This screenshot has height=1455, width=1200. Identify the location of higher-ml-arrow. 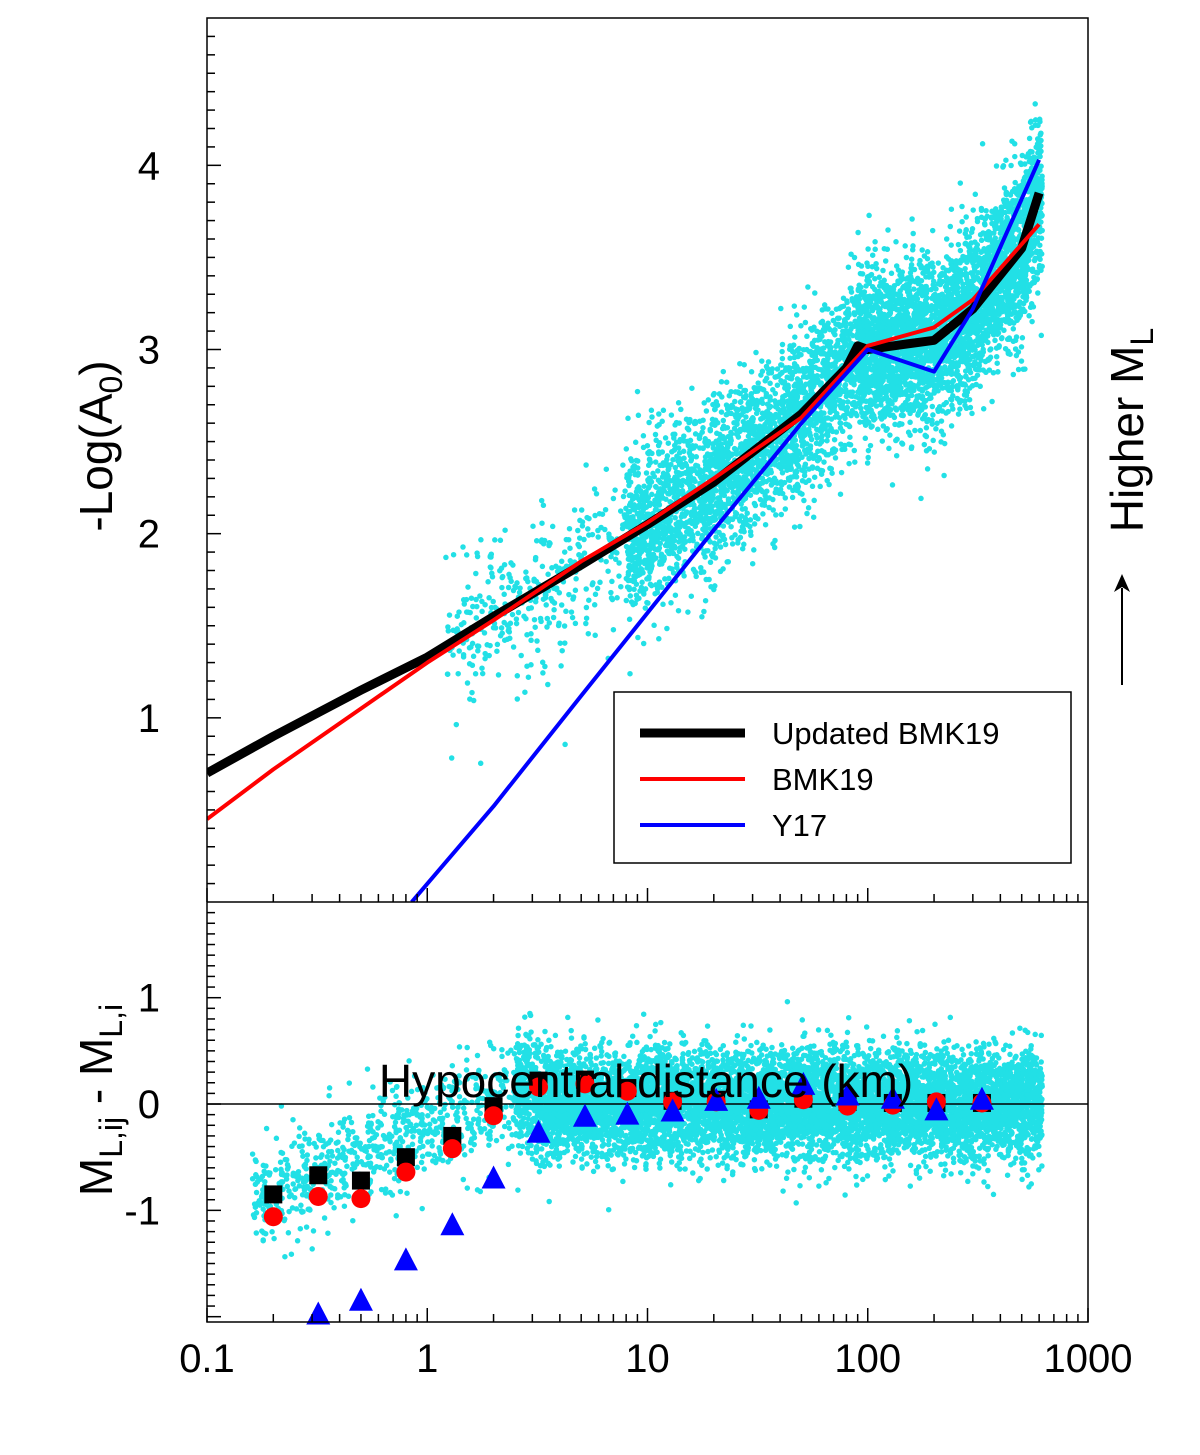
(1122, 629).